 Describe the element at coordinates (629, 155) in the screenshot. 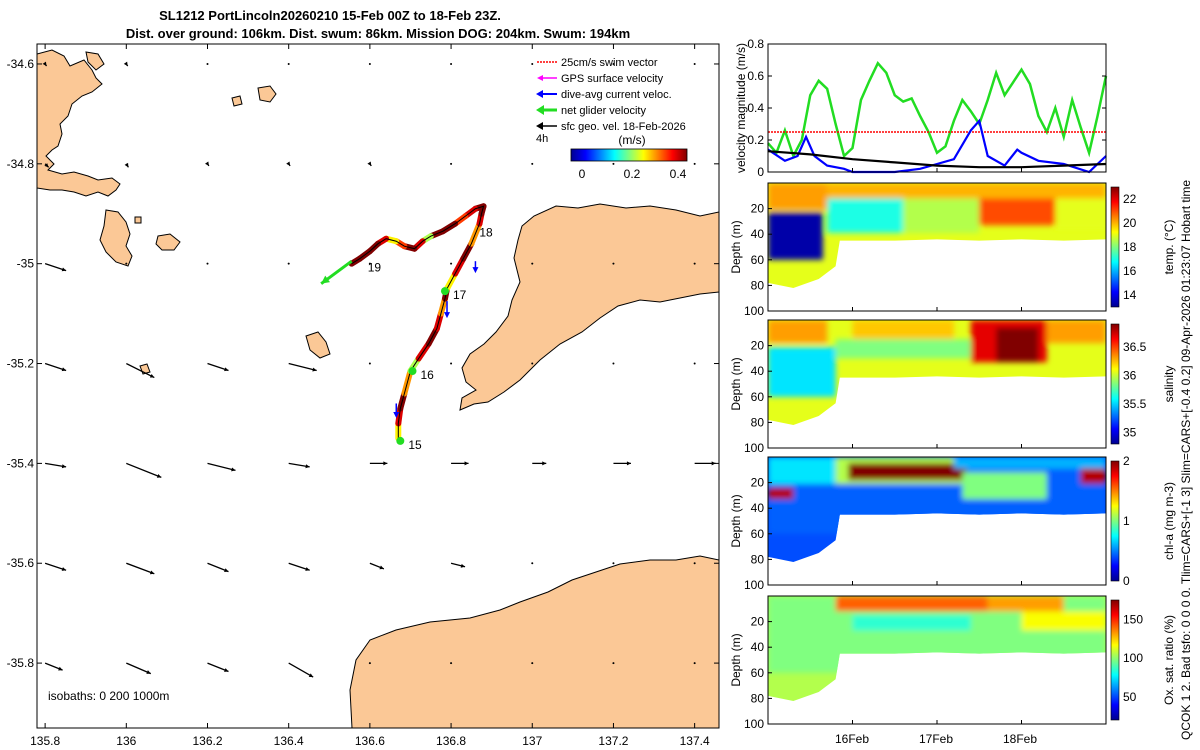

I see `speed-colorbar` at that location.